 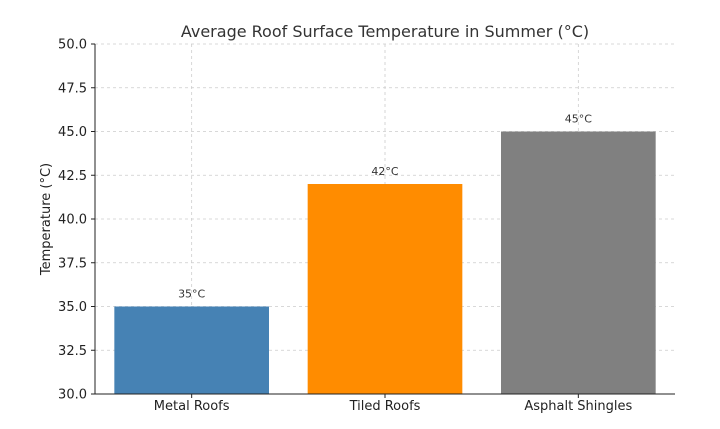 I want to click on y-tick-label: 32.5, so click(x=72, y=351).